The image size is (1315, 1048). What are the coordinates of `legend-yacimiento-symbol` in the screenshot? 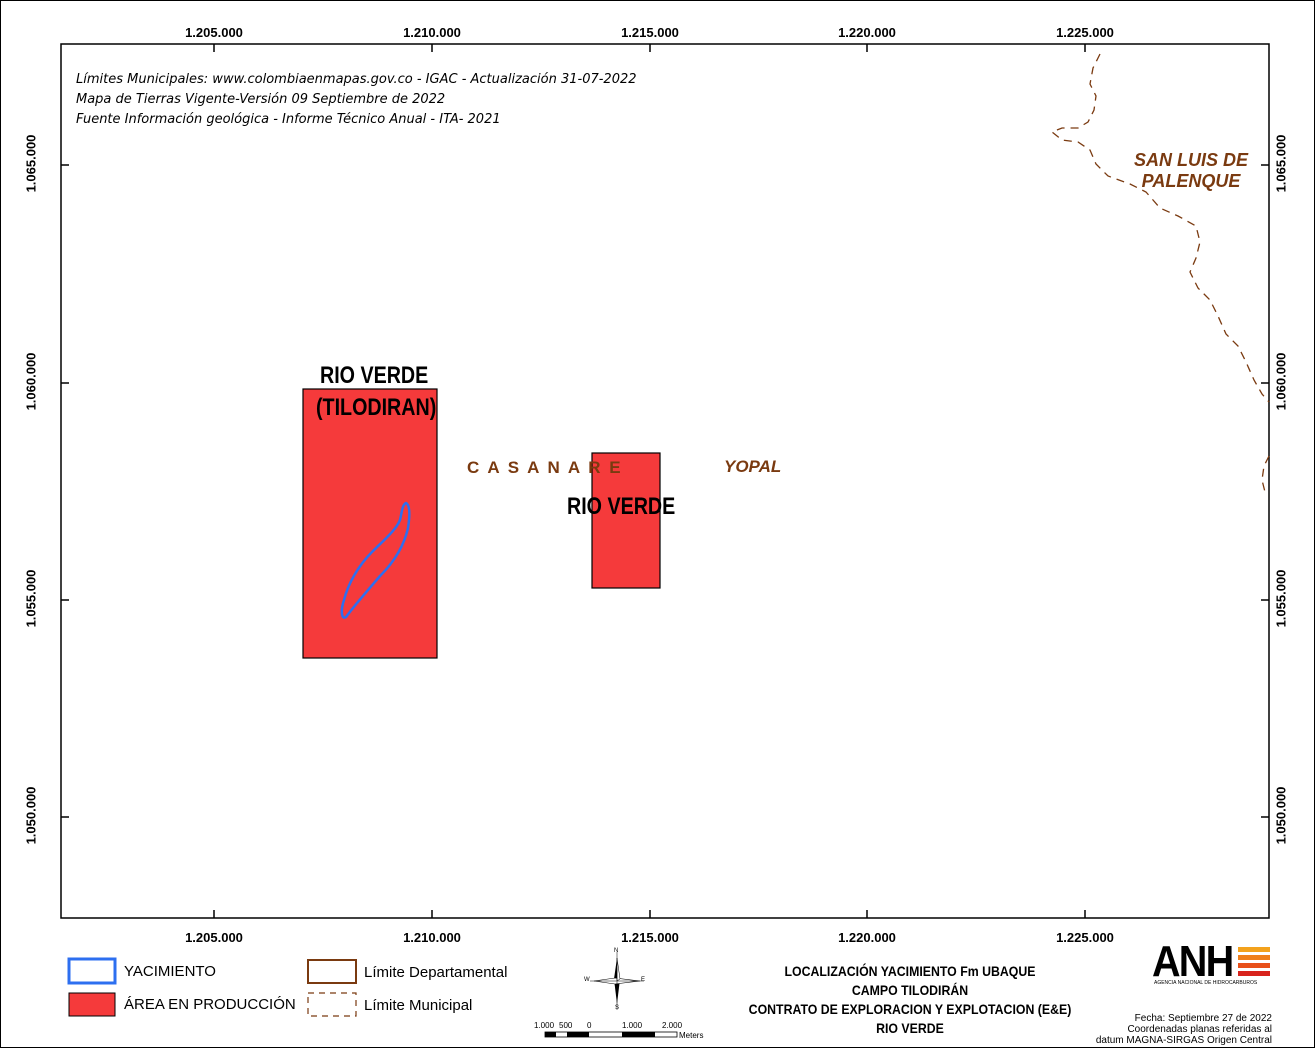 It's located at (92, 971).